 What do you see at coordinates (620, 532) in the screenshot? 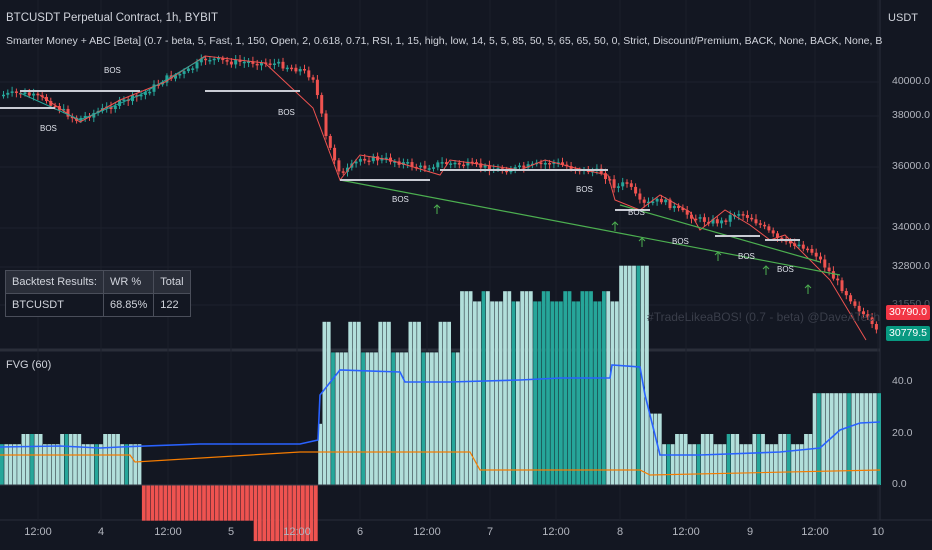
I see `time-tick: 8` at bounding box center [620, 532].